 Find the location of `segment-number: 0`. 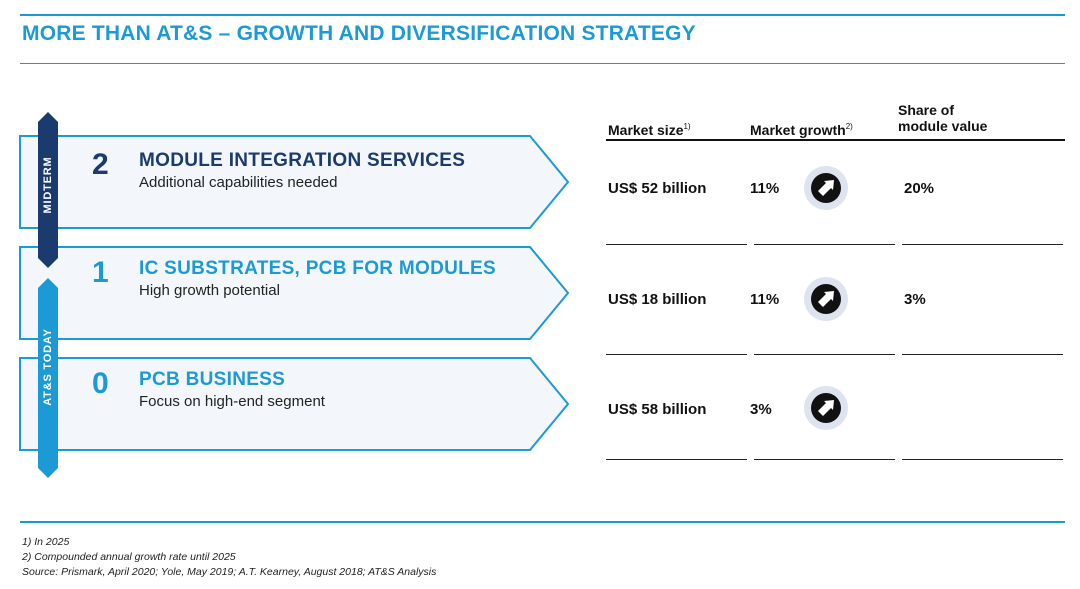

segment-number: 0 is located at coordinates (100, 383).